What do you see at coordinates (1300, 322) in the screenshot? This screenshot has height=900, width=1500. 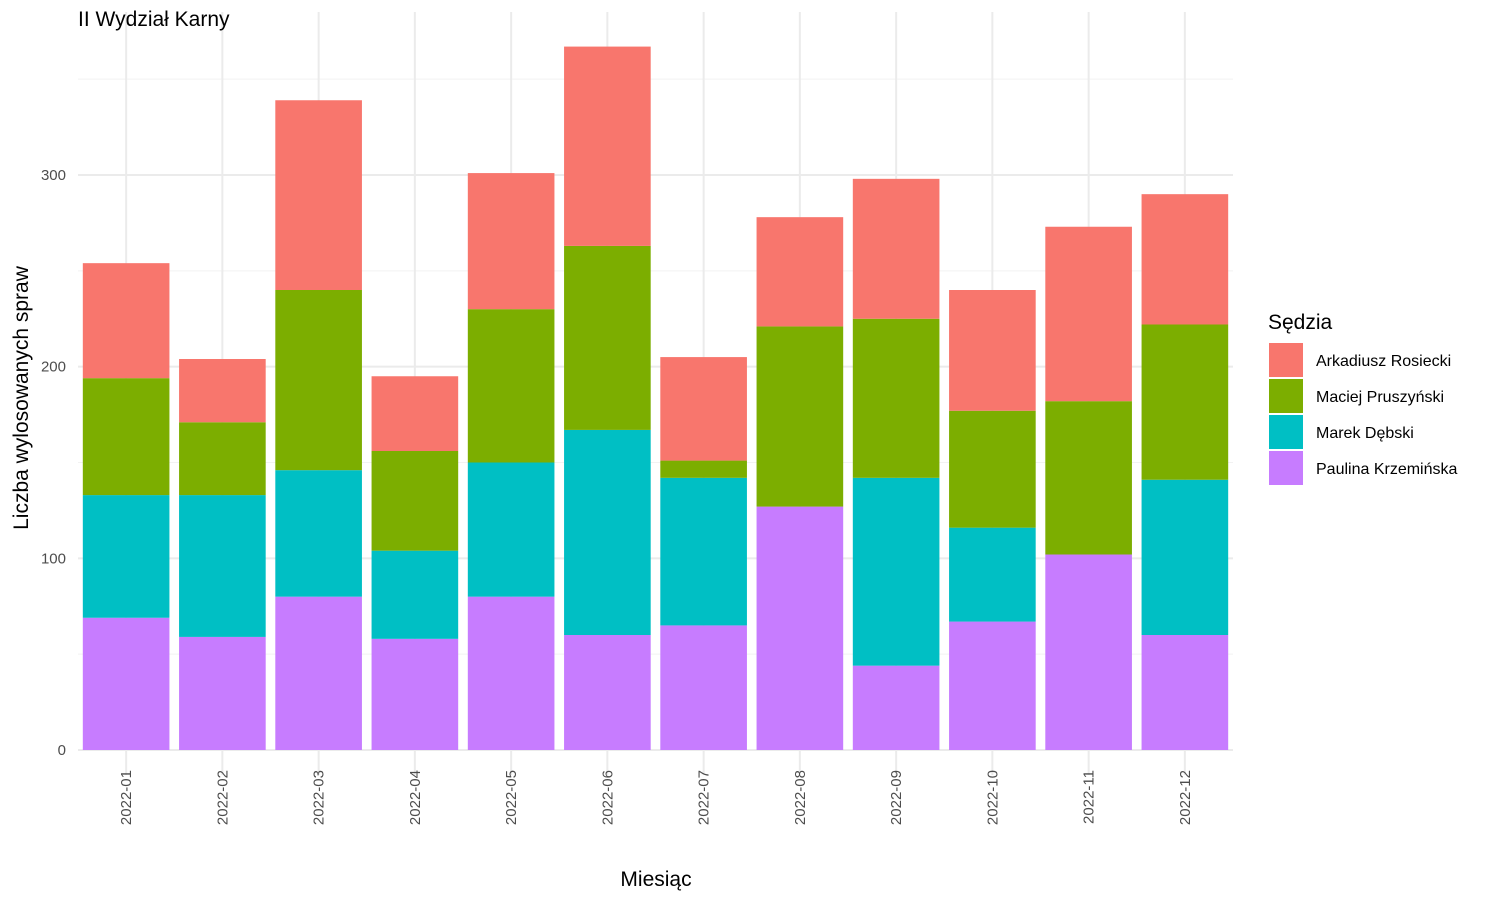 I see `legend-title: Sędzia` at bounding box center [1300, 322].